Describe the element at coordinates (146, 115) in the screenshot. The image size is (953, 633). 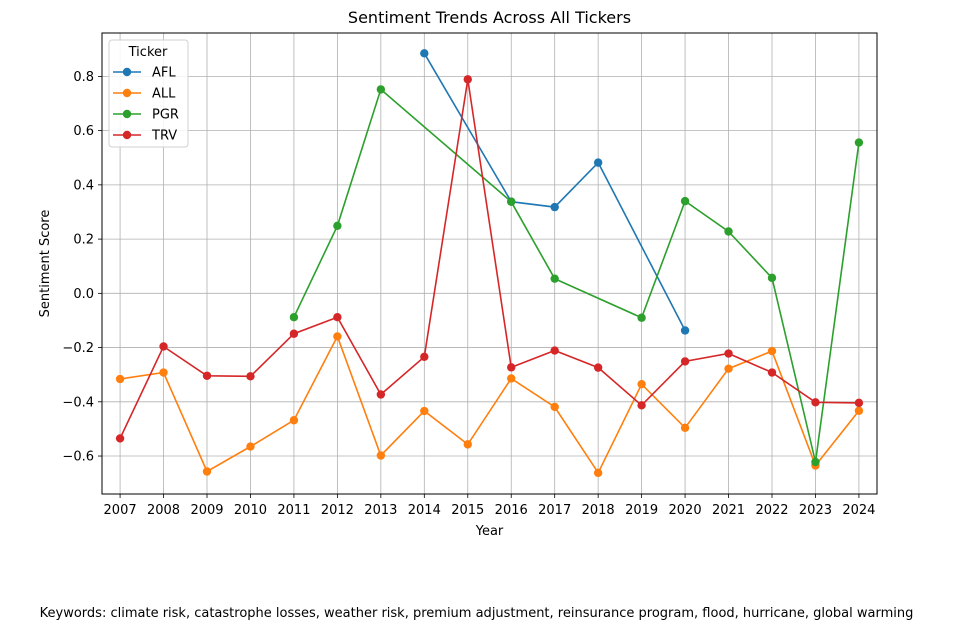
I see `legend-item-pgr: PGR` at that location.